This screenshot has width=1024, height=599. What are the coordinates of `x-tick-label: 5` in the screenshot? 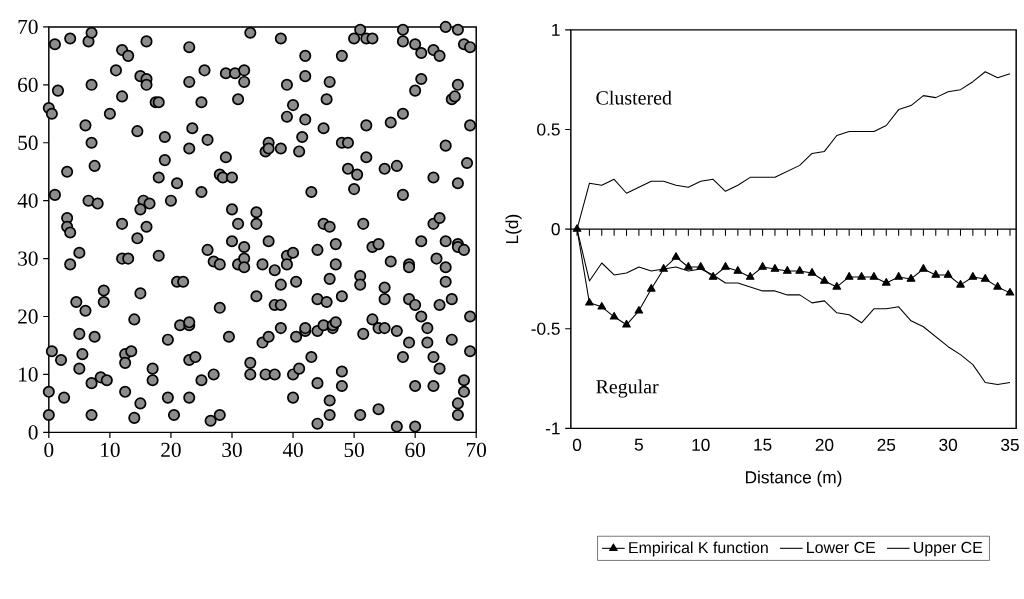 It's located at (638, 444).